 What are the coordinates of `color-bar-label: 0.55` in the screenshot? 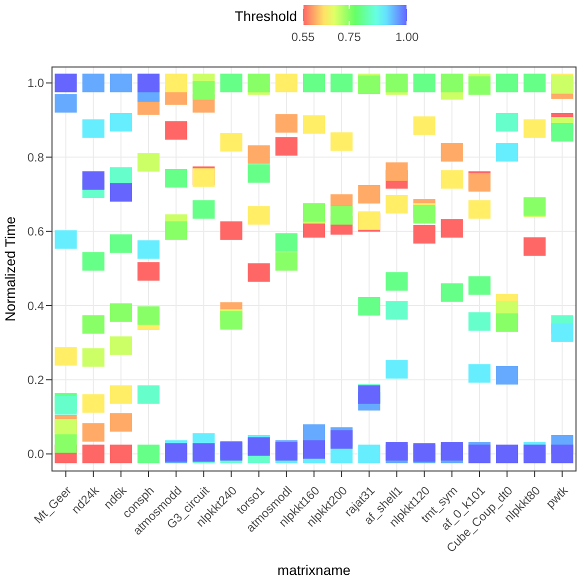 It's located at (303, 37).